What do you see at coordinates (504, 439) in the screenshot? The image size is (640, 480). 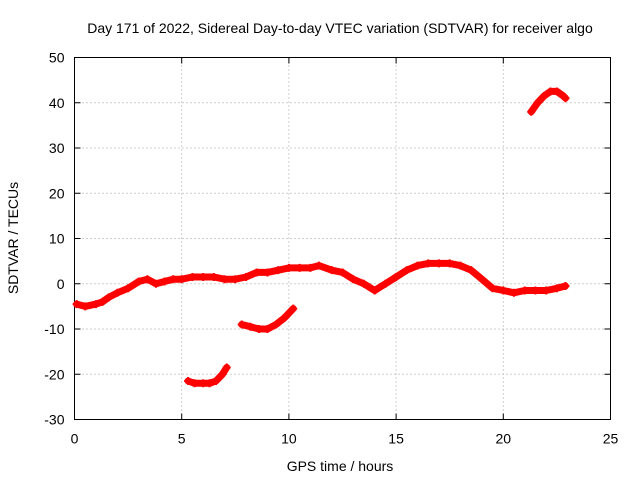 I see `x-tick-label: 20` at bounding box center [504, 439].